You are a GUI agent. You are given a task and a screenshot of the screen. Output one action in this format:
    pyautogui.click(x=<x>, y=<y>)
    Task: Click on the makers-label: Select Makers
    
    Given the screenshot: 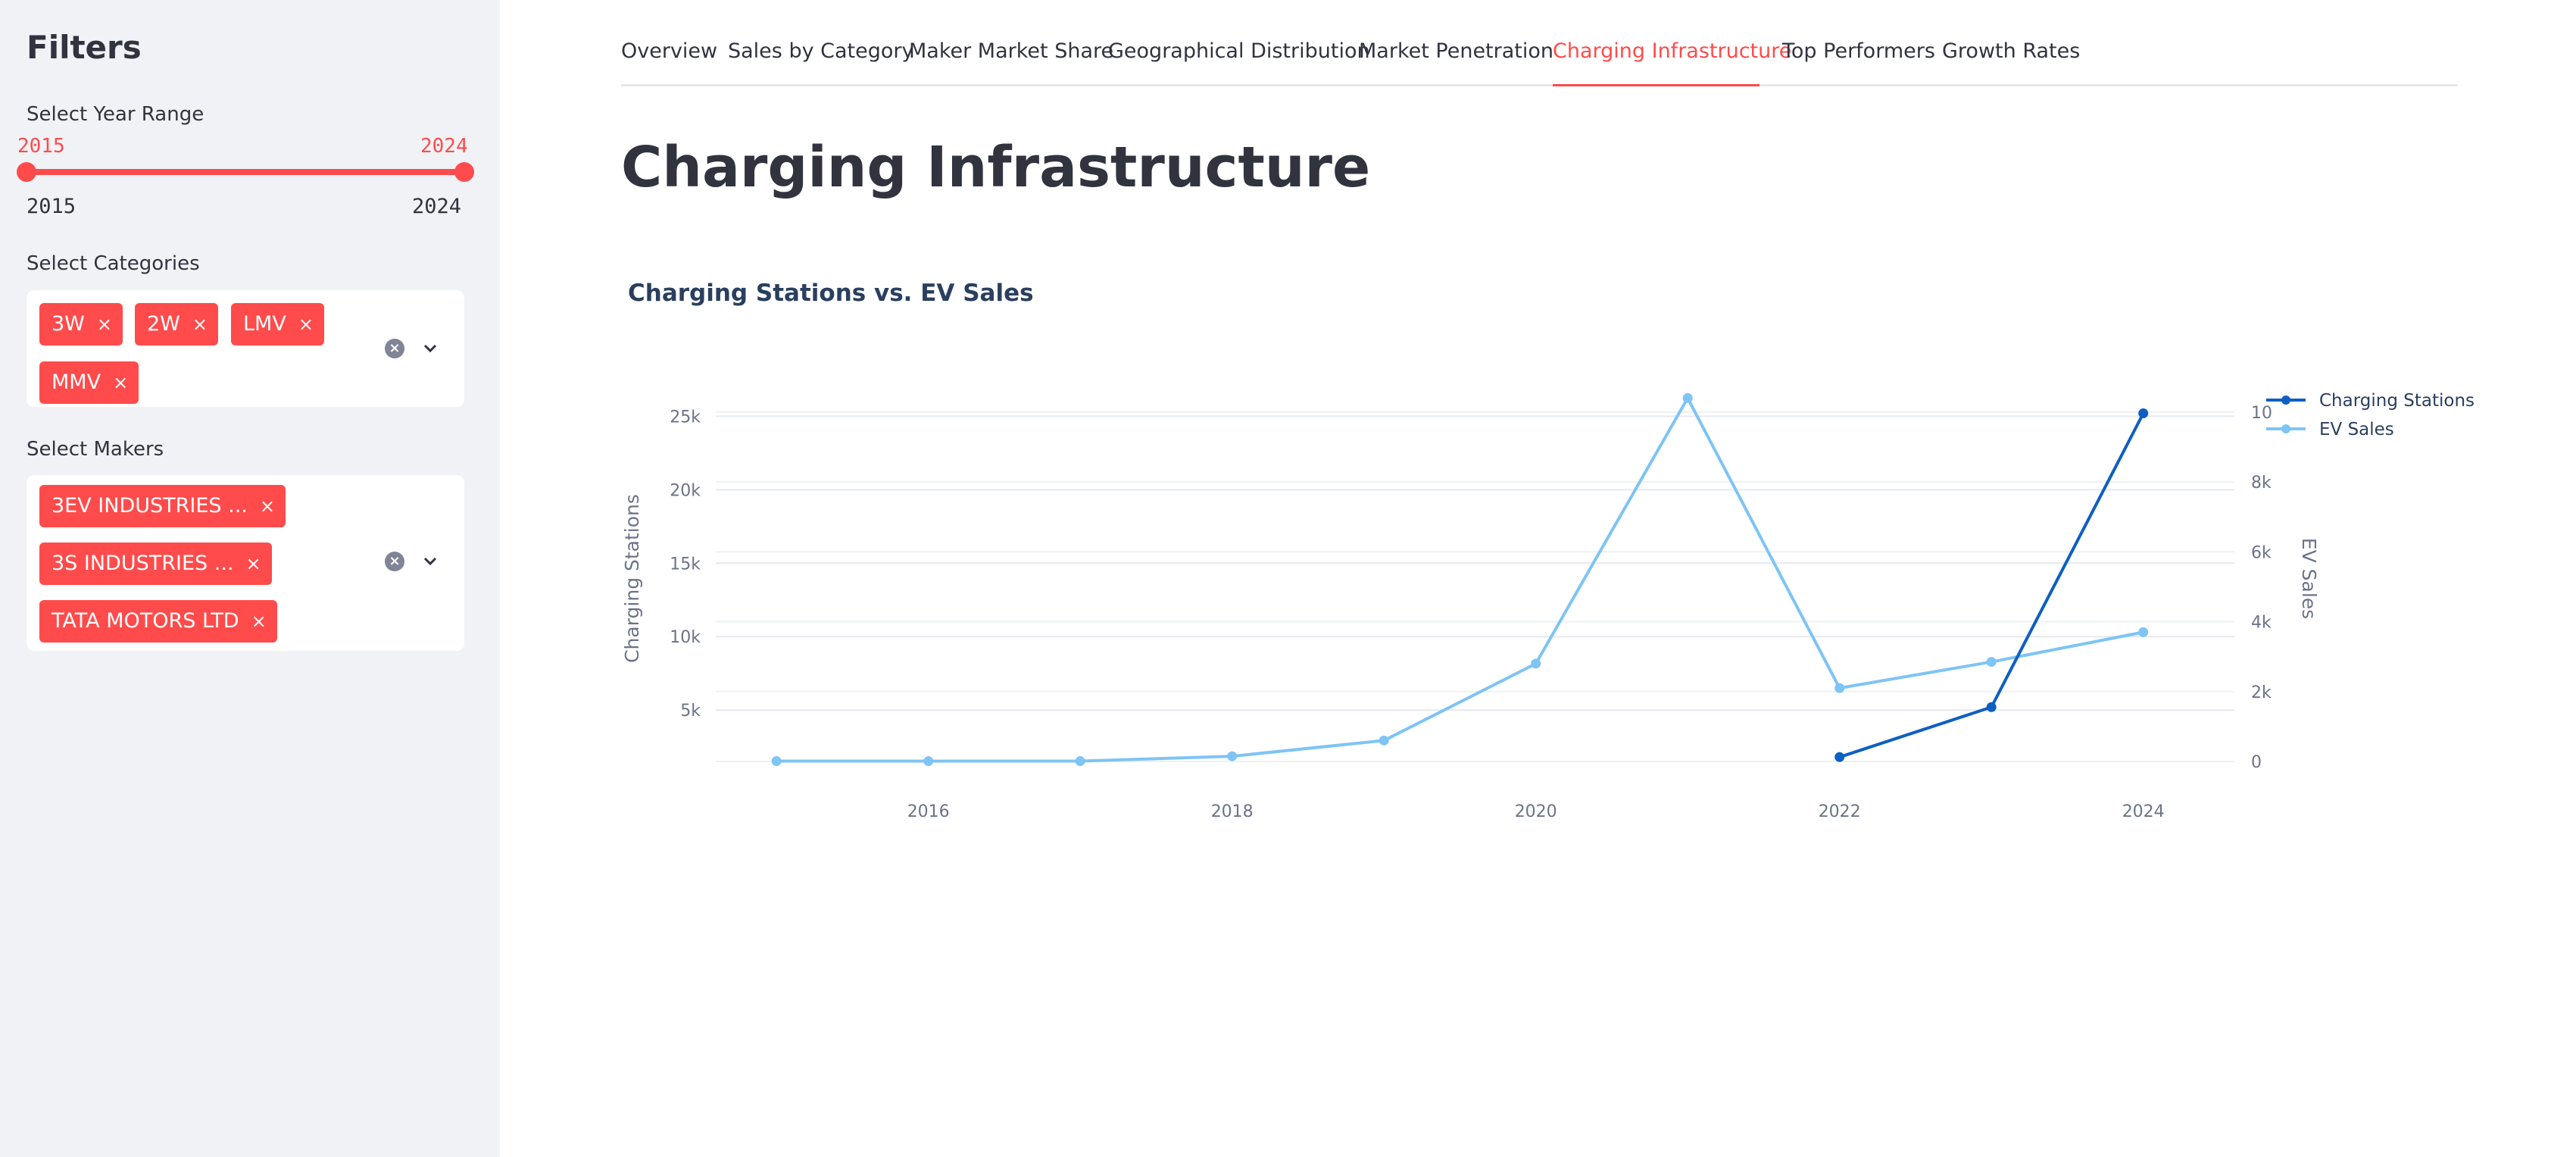 What is the action you would take?
    pyautogui.click(x=96, y=449)
    